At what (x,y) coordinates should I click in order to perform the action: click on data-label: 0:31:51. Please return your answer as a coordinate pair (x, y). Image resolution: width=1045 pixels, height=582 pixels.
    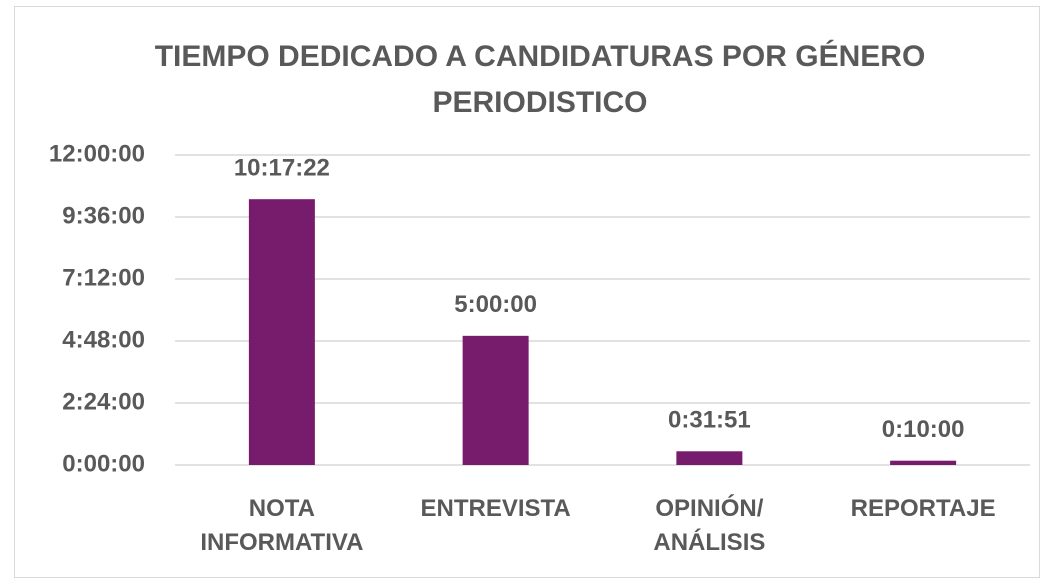
    Looking at the image, I should click on (709, 420).